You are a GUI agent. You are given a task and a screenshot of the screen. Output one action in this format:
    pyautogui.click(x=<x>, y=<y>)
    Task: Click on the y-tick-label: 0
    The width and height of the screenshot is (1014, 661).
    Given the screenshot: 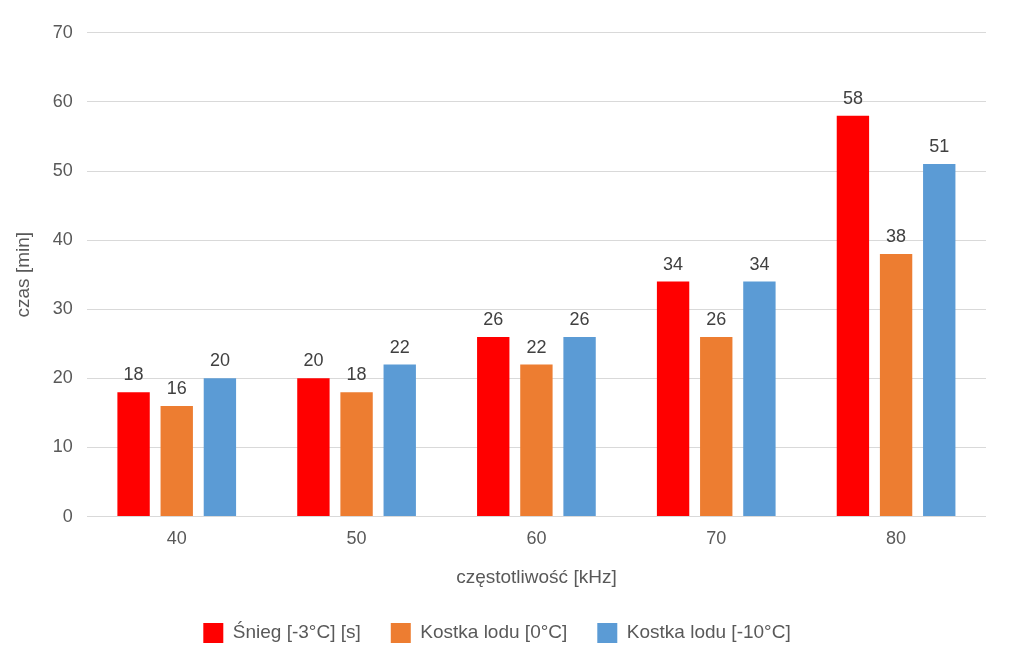 What is the action you would take?
    pyautogui.click(x=67, y=515)
    